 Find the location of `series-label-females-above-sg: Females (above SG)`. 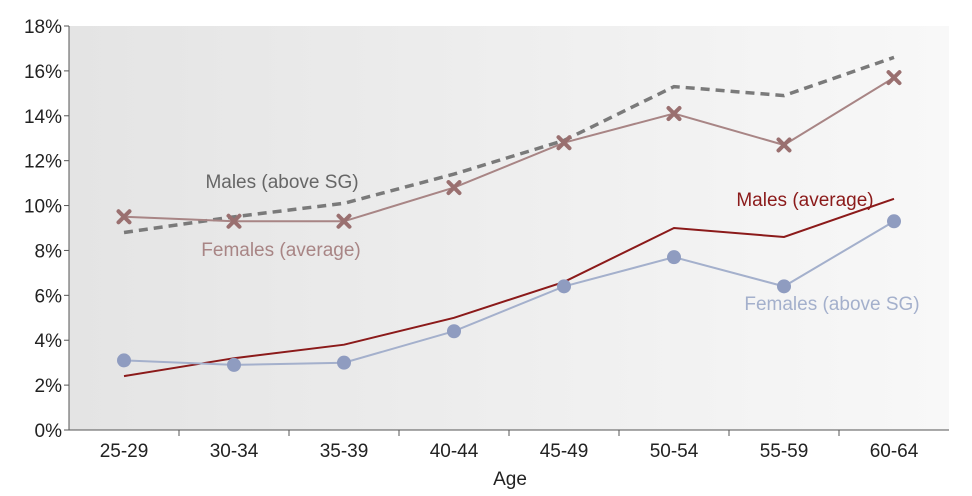

series-label-females-above-sg: Females (above SG) is located at coordinates (831, 304).